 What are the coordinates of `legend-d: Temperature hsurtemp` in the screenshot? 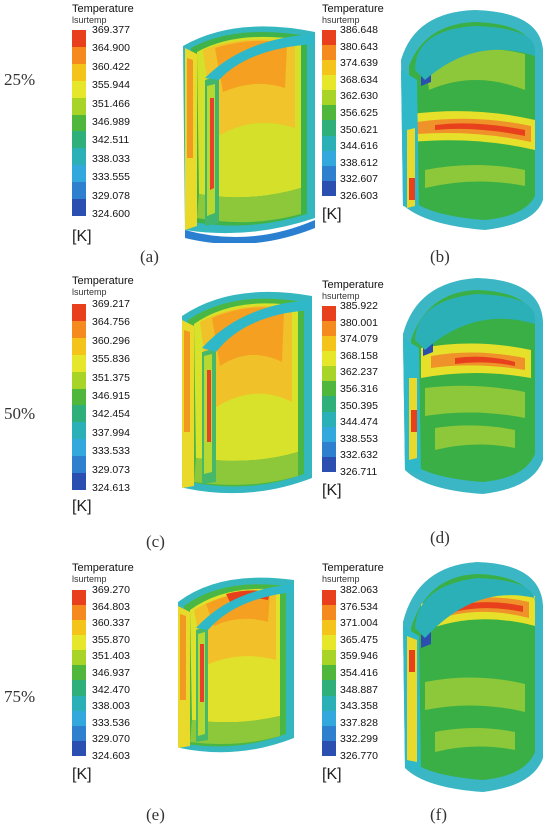 It's located at (353, 291).